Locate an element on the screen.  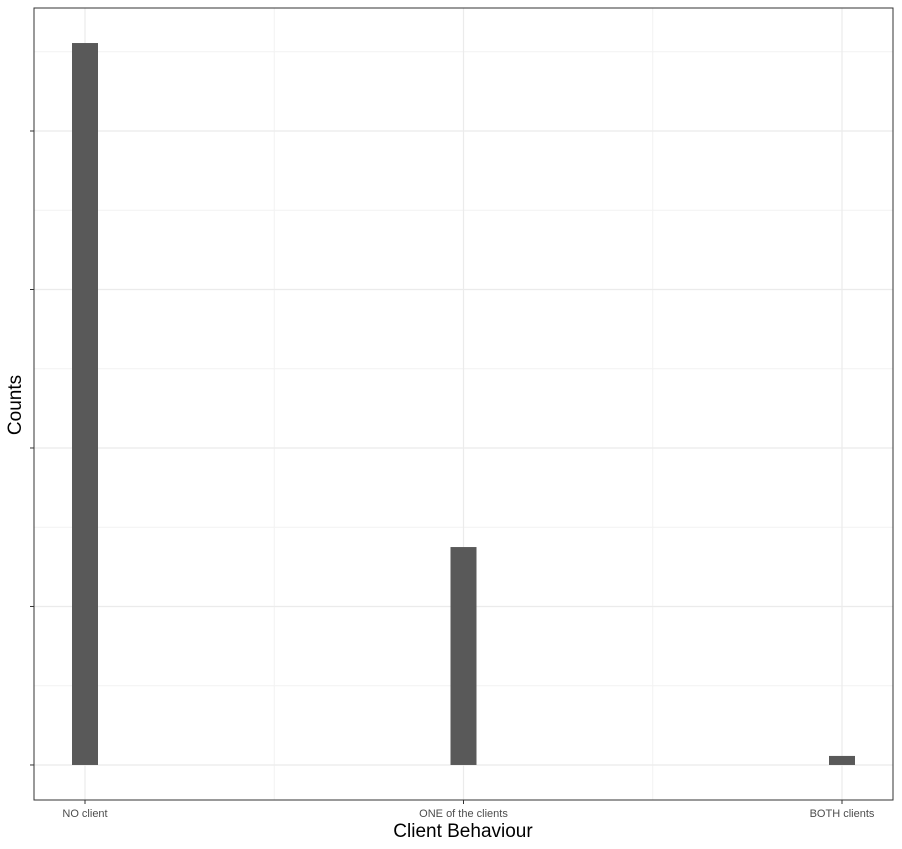
x-tick-label: NO client is located at coordinates (84, 814).